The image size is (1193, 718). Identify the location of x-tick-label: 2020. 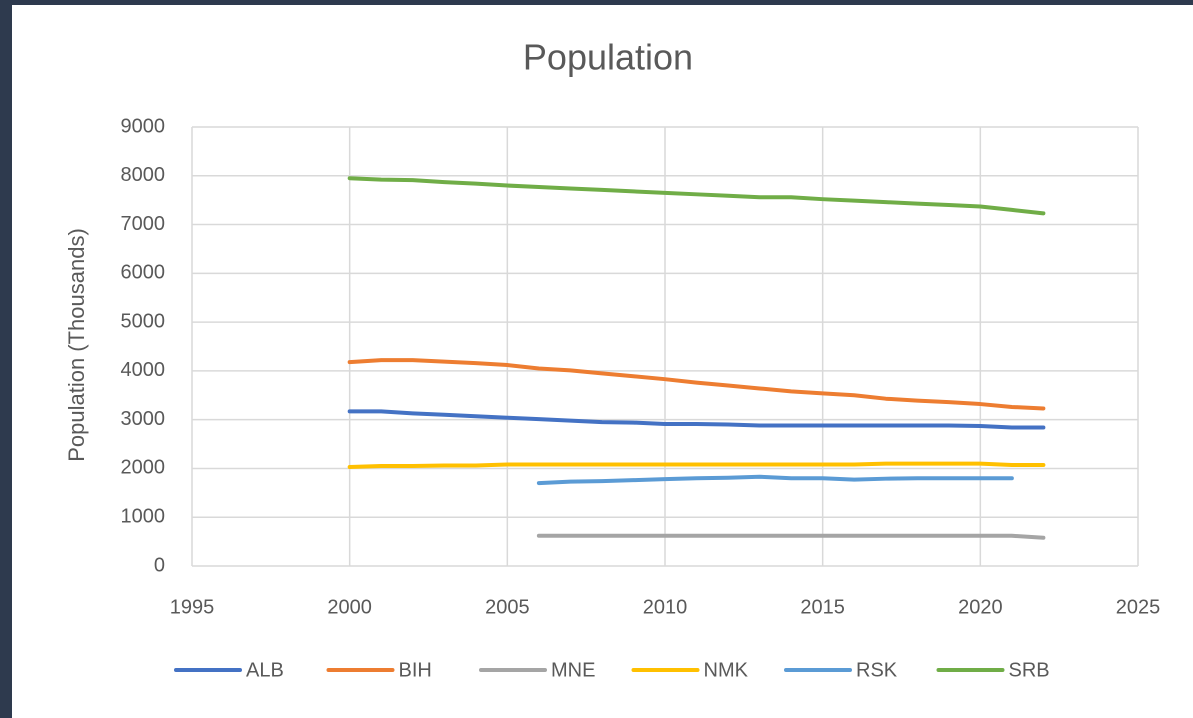
(980, 607).